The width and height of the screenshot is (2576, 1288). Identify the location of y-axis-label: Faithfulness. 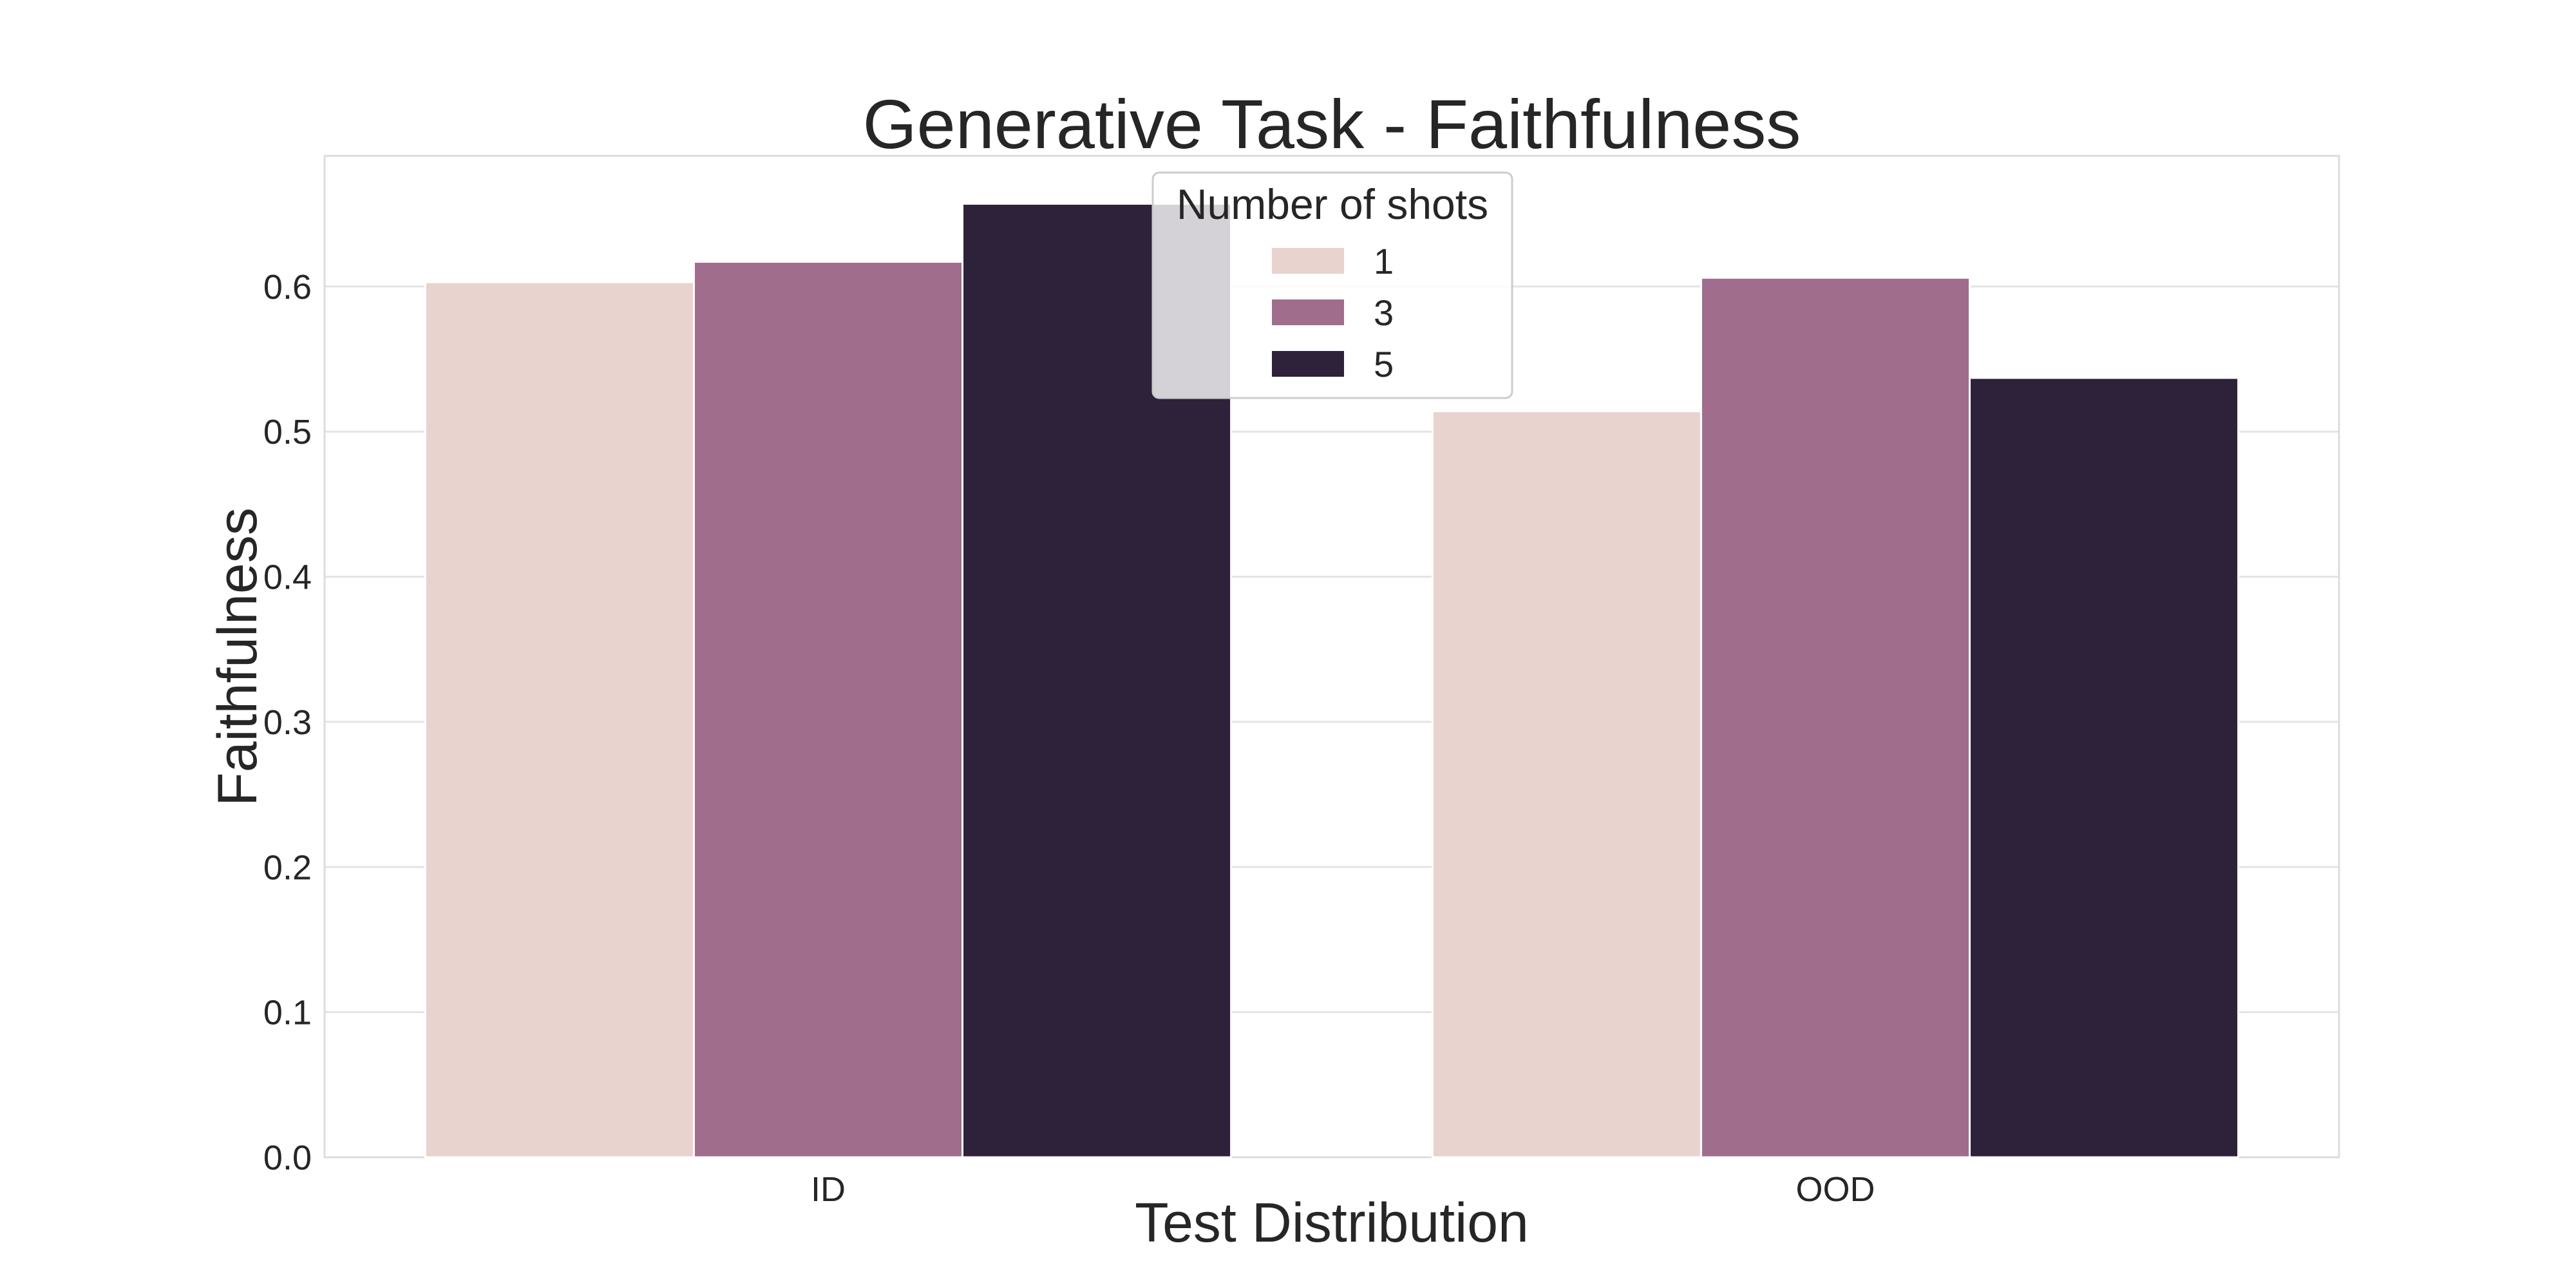
(238, 656).